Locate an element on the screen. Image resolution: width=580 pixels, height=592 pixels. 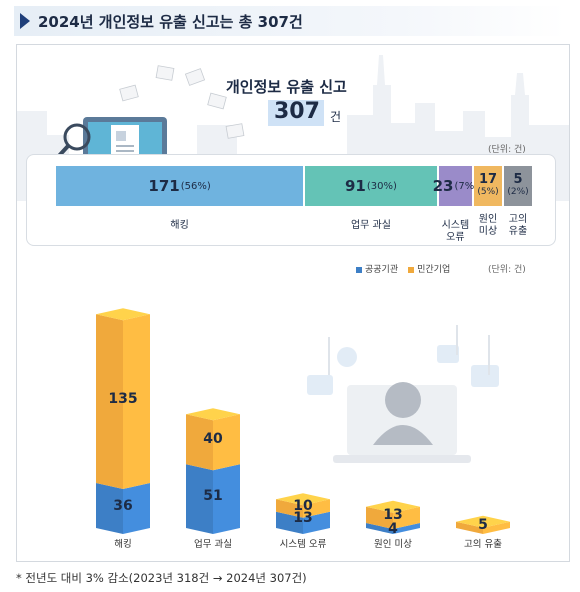
hacker-illustration-icon is located at coordinates (403, 394).